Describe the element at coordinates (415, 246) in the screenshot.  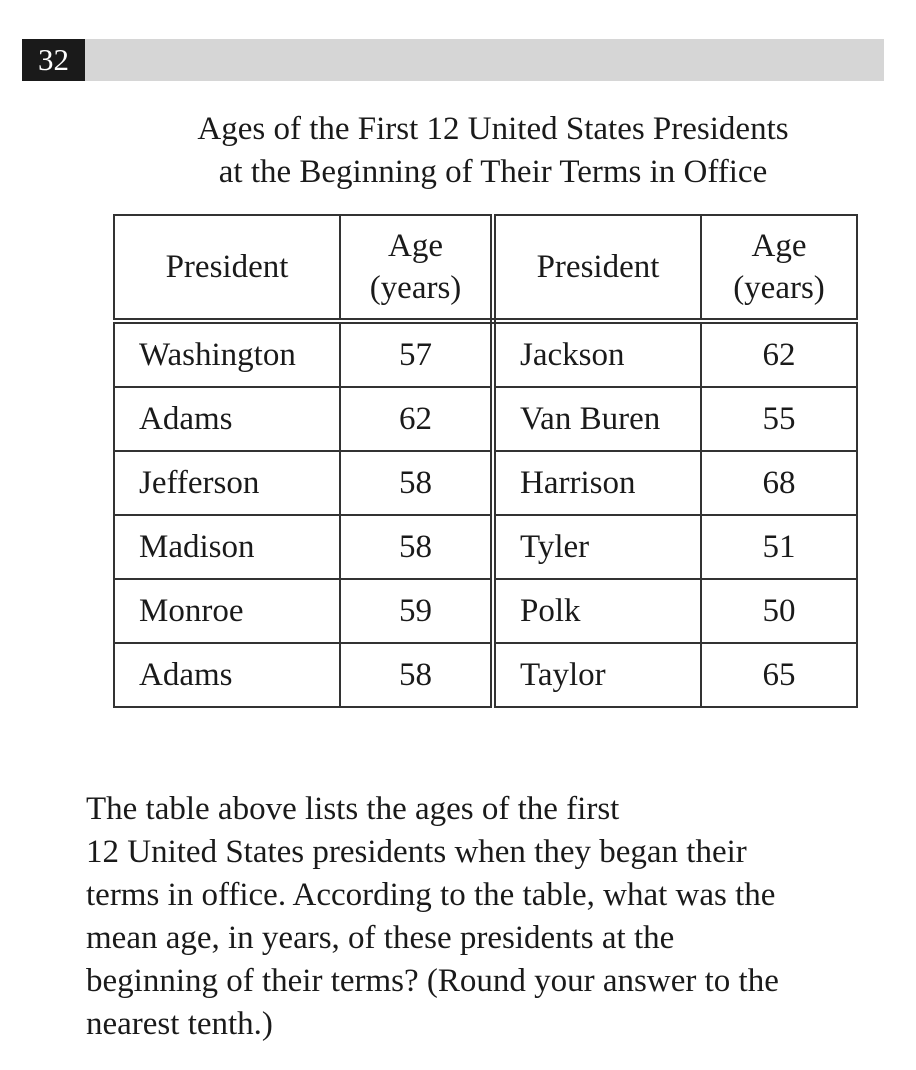
I see `header-age-left-line-1: Age` at that location.